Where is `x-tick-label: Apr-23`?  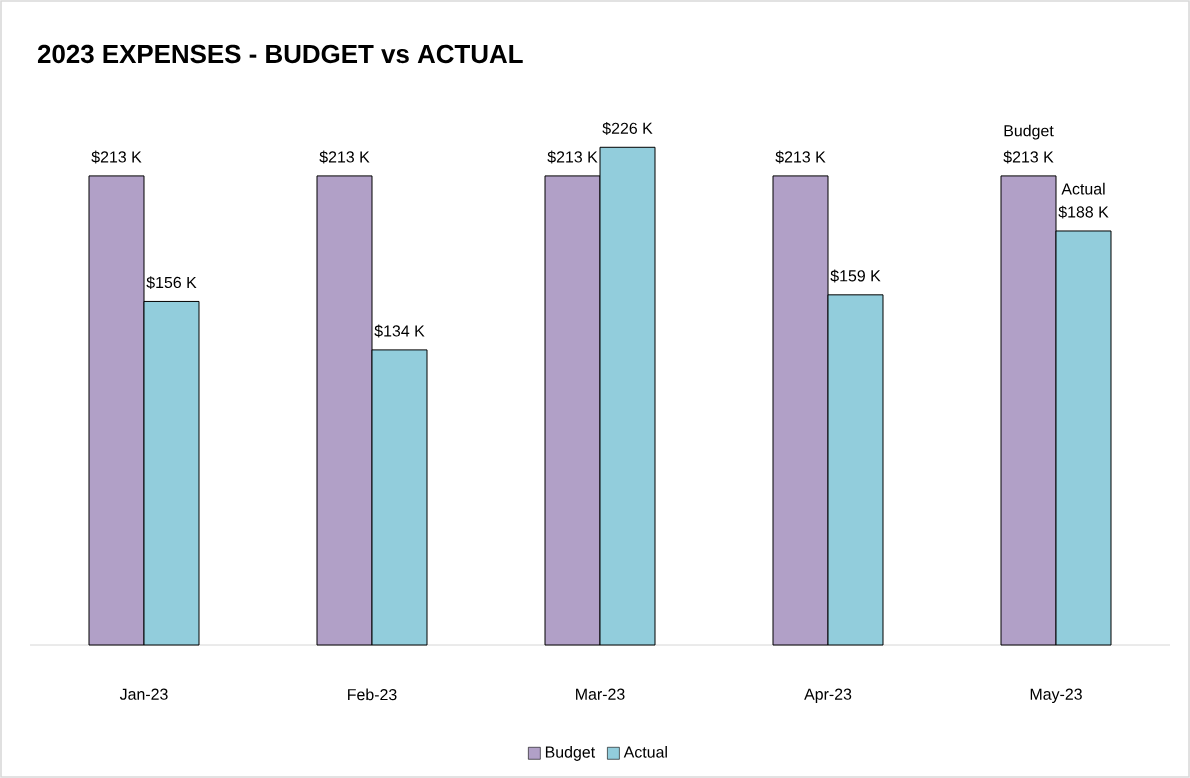 x-tick-label: Apr-23 is located at coordinates (828, 695).